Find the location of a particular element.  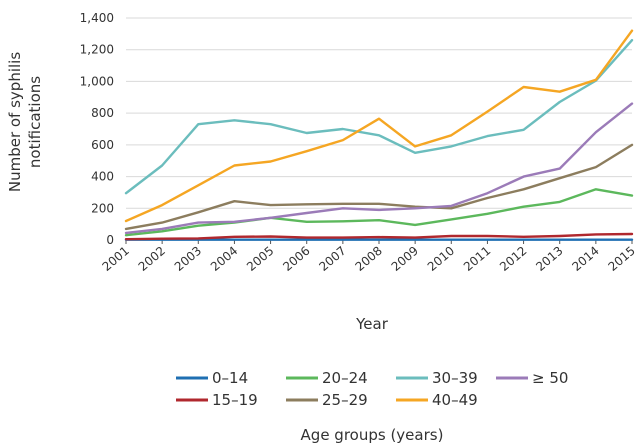

y-tick-label: 800 is located at coordinates (102, 113).